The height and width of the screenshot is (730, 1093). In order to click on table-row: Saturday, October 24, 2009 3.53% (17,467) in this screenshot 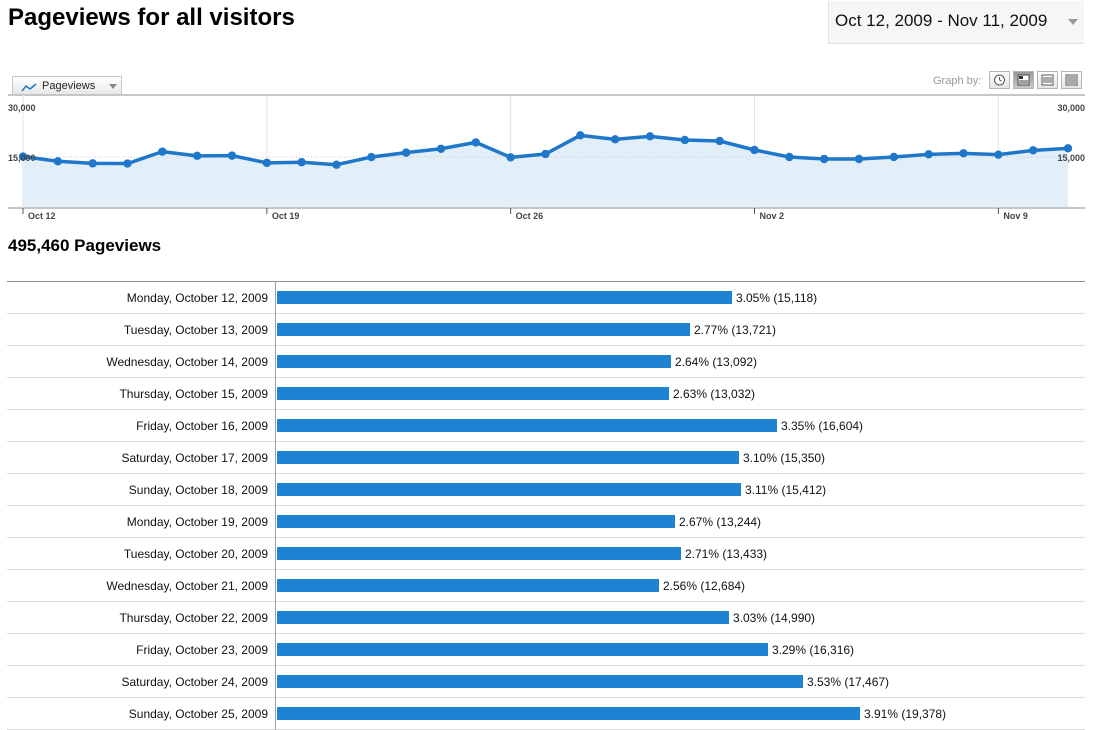, I will do `click(546, 682)`.